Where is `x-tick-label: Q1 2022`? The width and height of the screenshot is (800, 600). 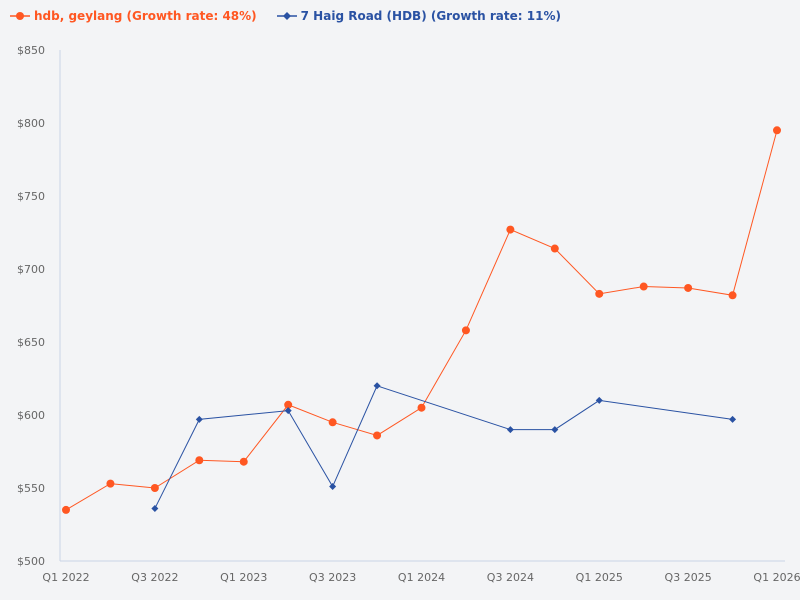
x-tick-label: Q1 2022 is located at coordinates (65, 577).